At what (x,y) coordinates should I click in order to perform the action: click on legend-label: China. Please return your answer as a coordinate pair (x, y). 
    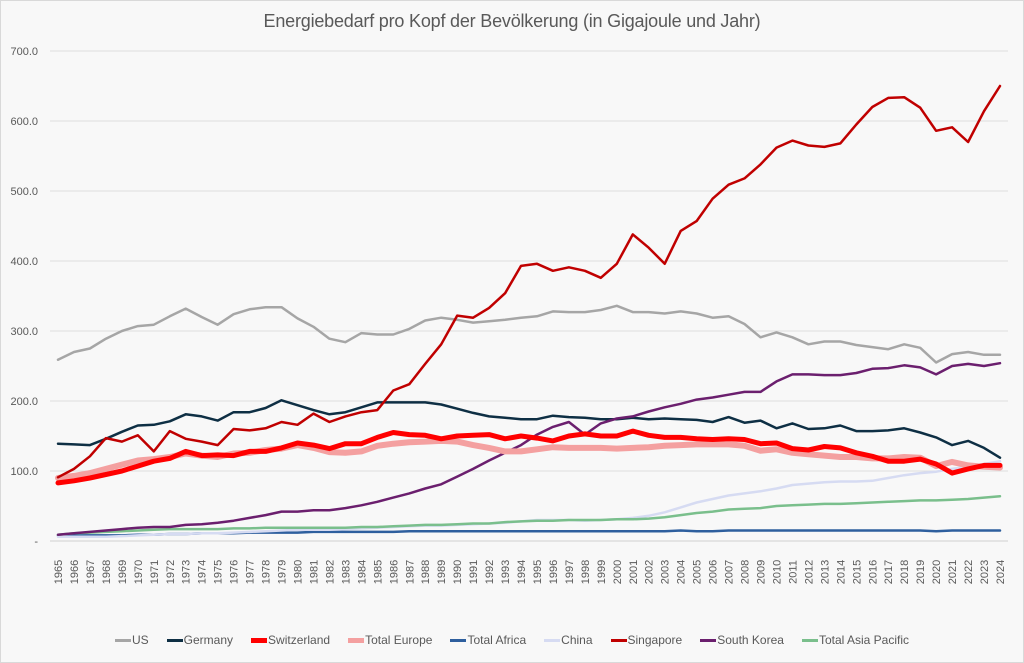
    Looking at the image, I should click on (577, 640).